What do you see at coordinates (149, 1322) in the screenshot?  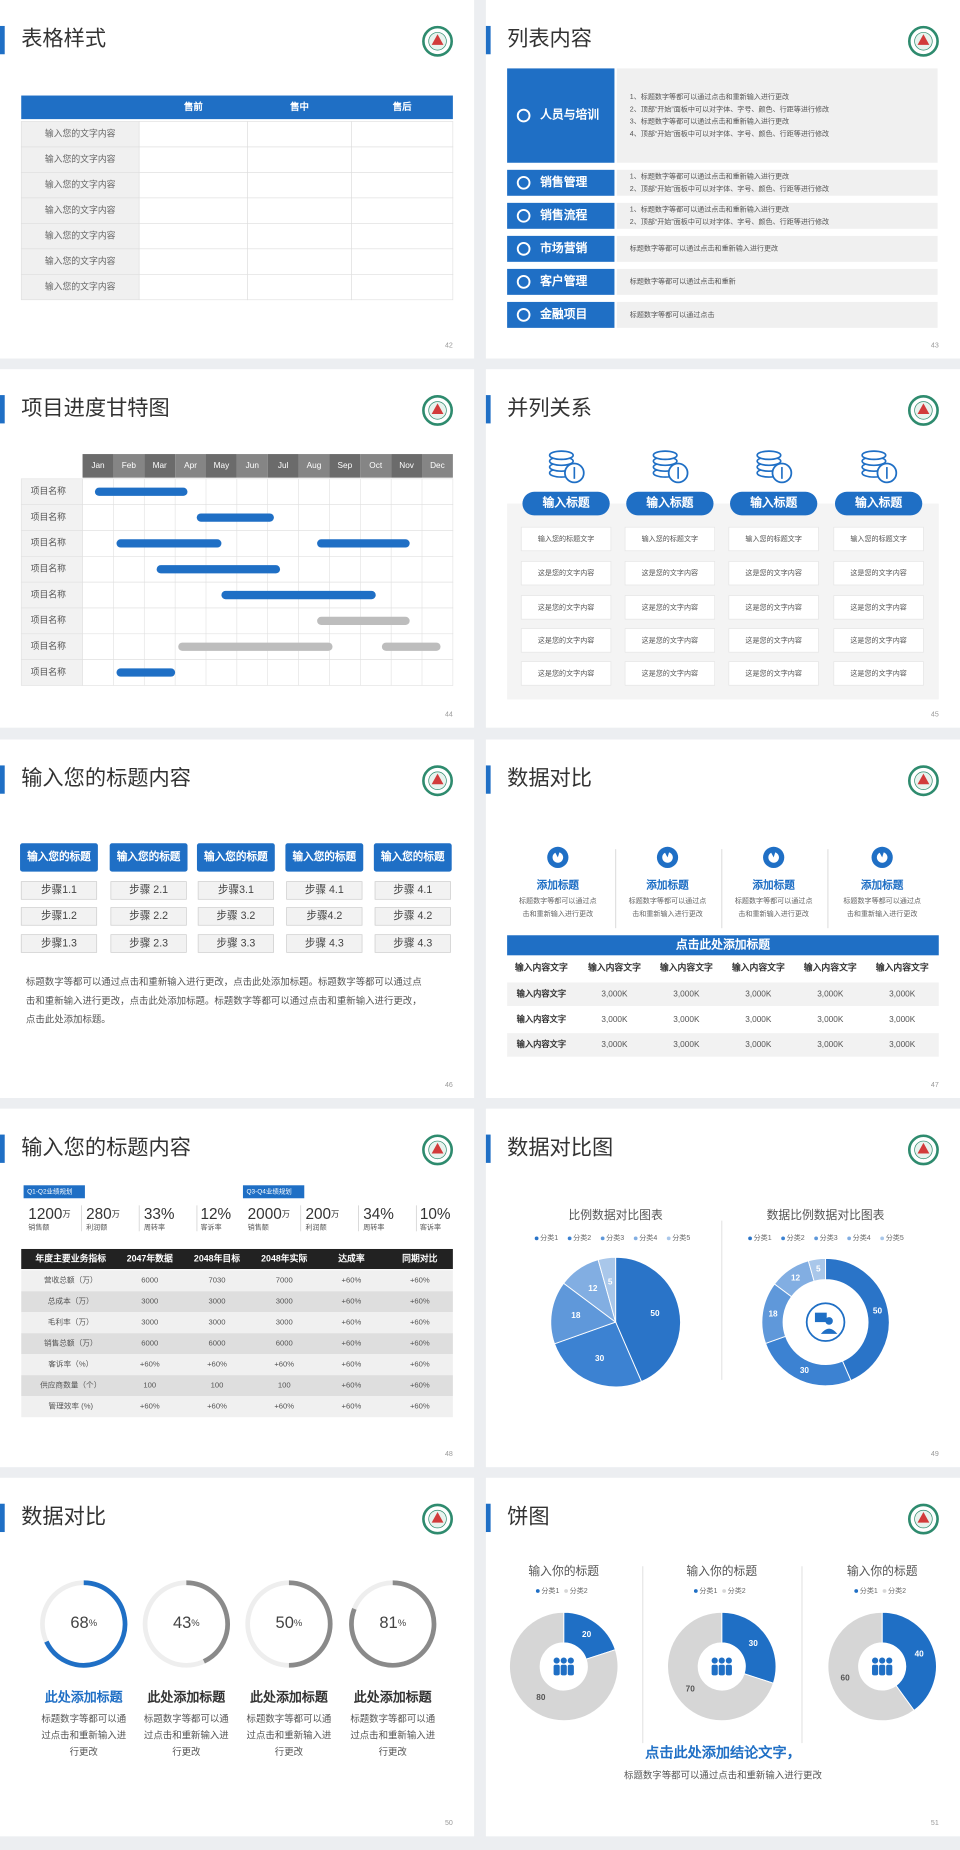 I see `table-cell: 3000` at bounding box center [149, 1322].